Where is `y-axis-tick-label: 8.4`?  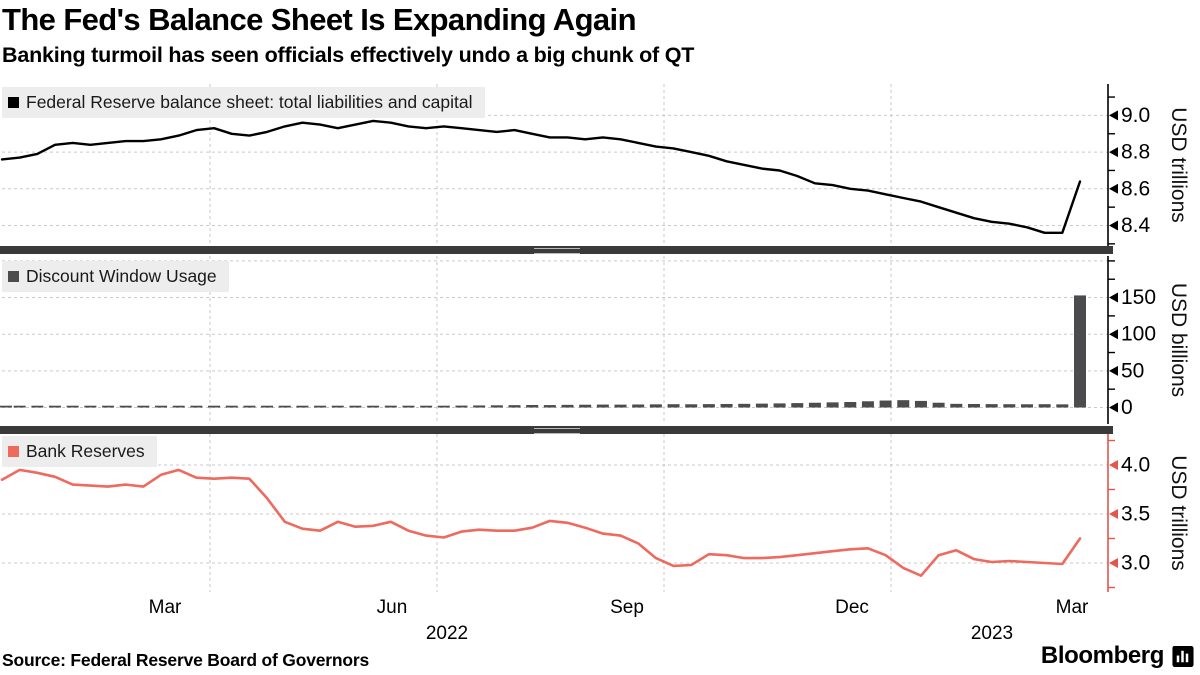
y-axis-tick-label: 8.4 is located at coordinates (1136, 225).